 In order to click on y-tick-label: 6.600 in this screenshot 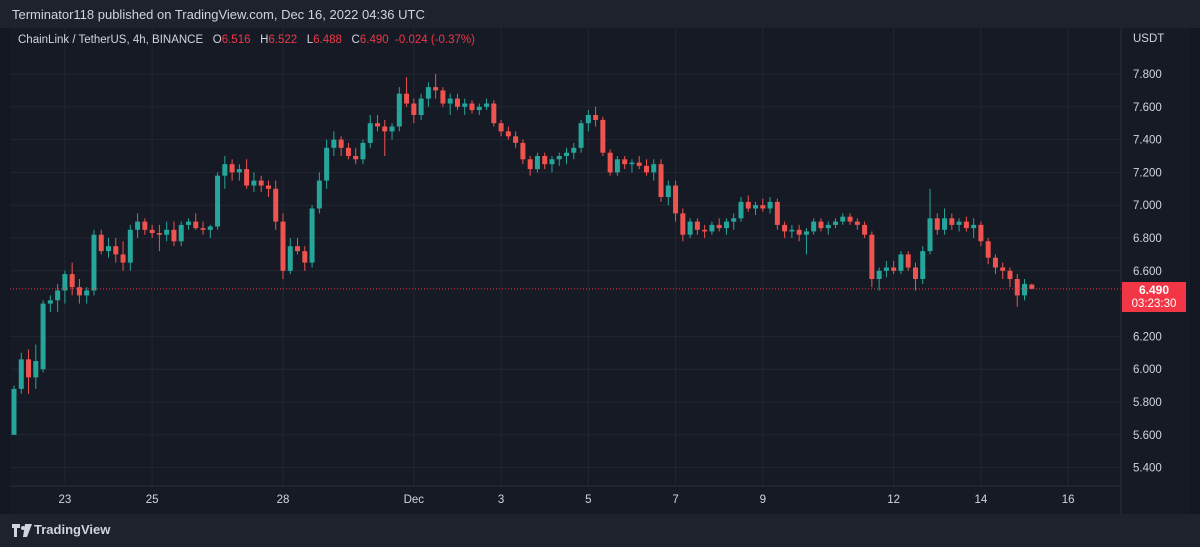, I will do `click(1147, 272)`.